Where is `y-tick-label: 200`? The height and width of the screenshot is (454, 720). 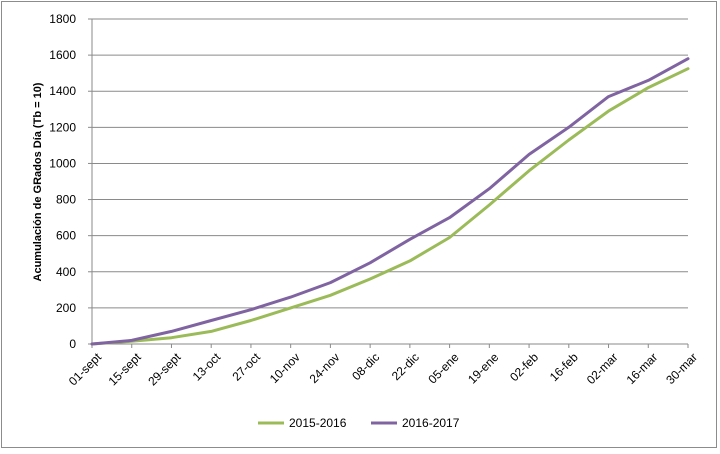 y-tick-label: 200 is located at coordinates (66, 308).